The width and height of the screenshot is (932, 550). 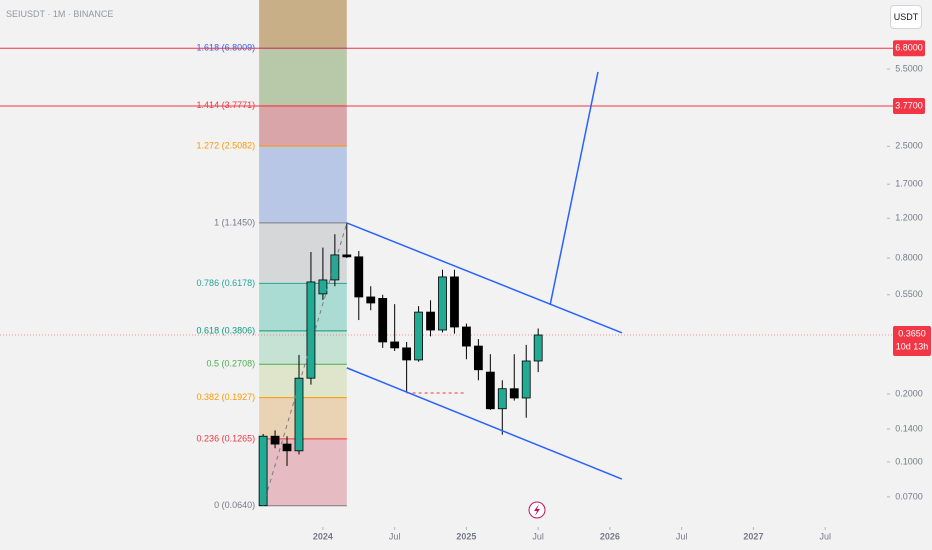 I want to click on x-tick-label: 2027, so click(x=753, y=536).